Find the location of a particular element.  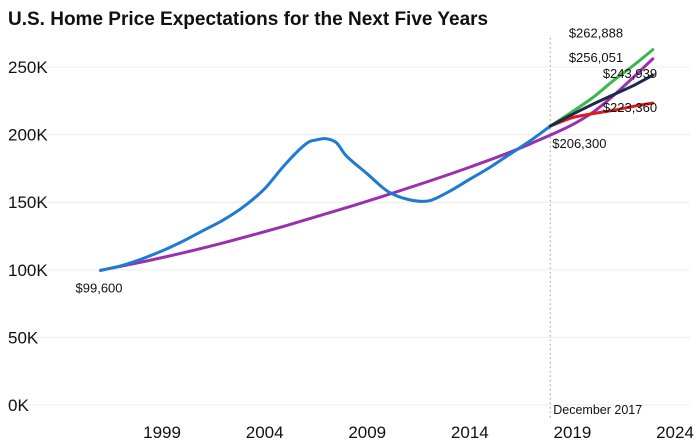

y-tick-label: 150K is located at coordinates (28, 202).